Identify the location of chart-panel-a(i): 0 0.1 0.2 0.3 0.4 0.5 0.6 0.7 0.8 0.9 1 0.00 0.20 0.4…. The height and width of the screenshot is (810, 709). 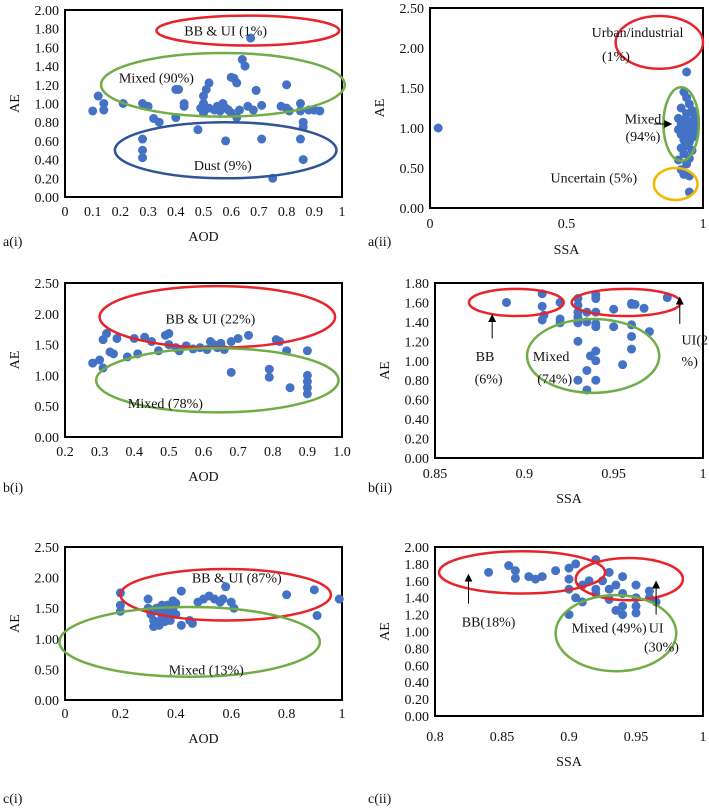
(175, 127).